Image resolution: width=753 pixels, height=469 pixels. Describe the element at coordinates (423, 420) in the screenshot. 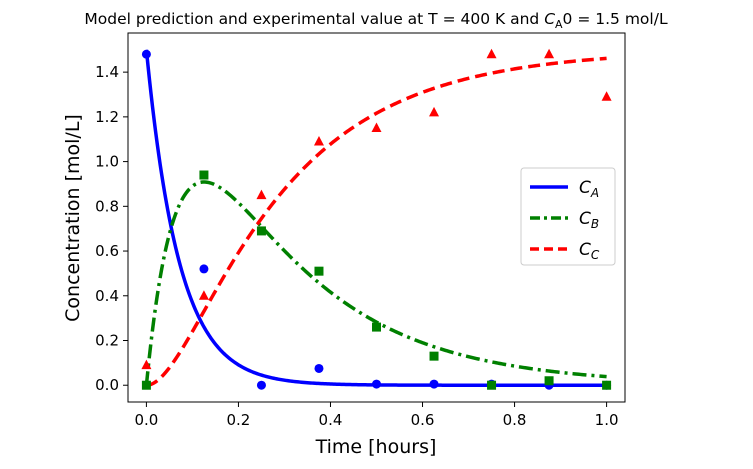

I see `x-tick-label: 0.6` at that location.